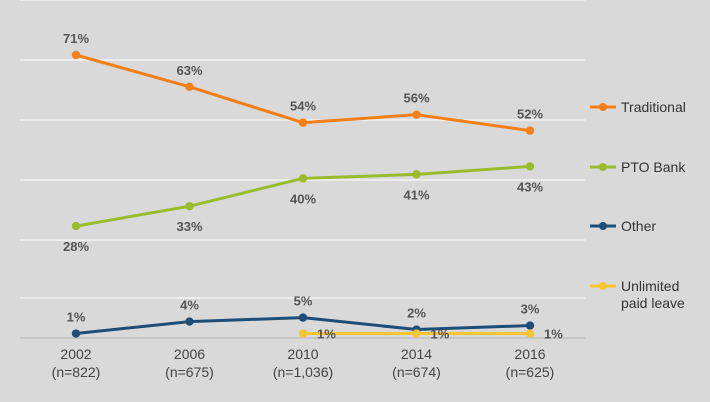 The image size is (710, 402). I want to click on legend-label: PTO Bank, so click(653, 167).